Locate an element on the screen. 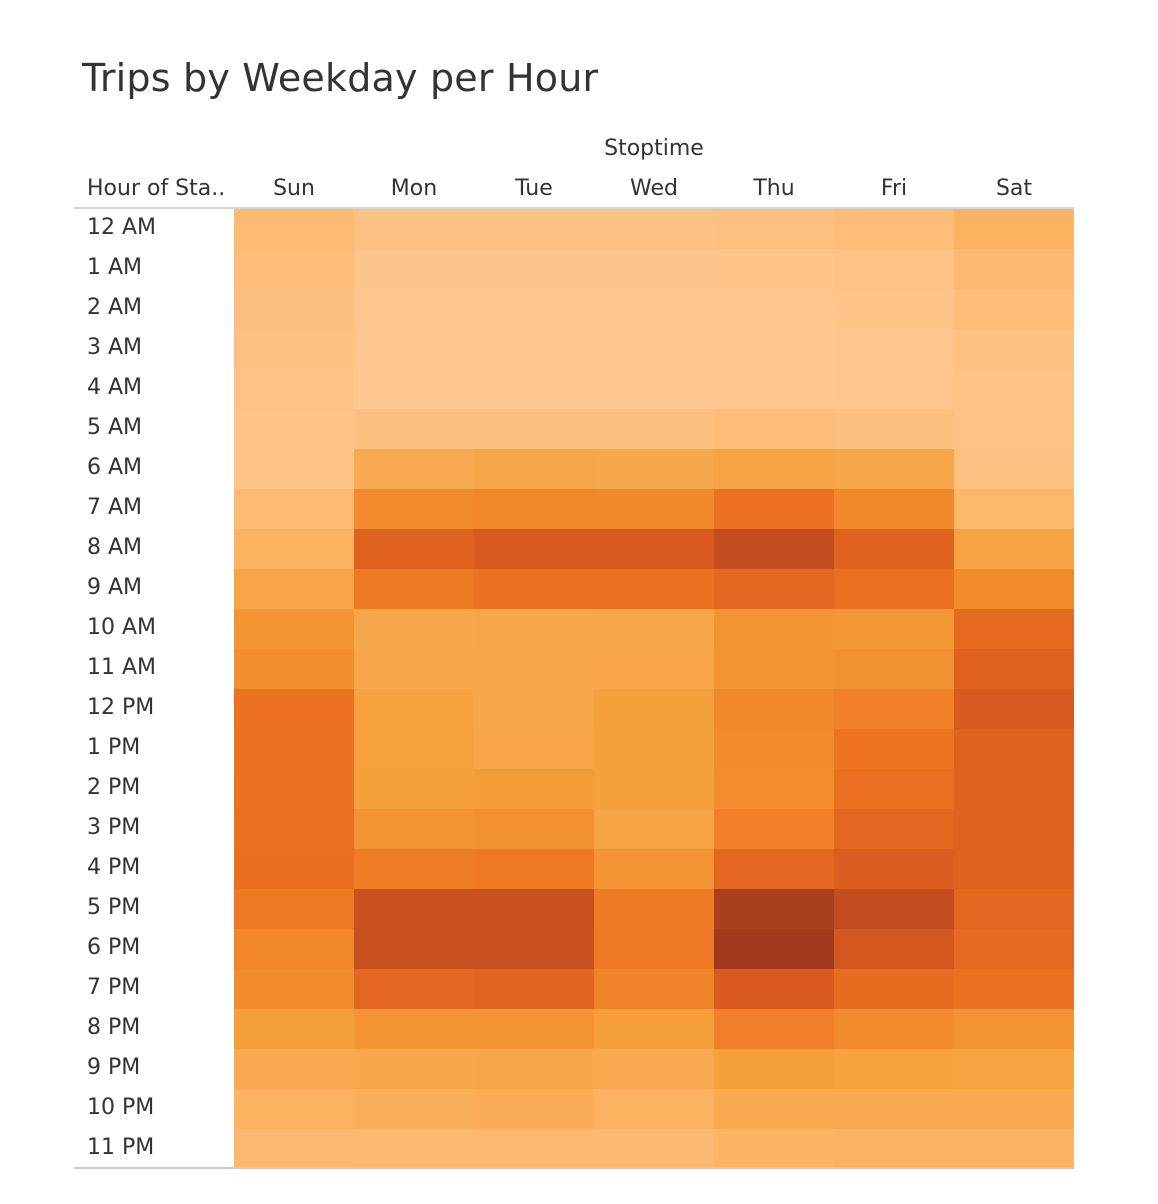  row-label: 5 AM is located at coordinates (115, 427).